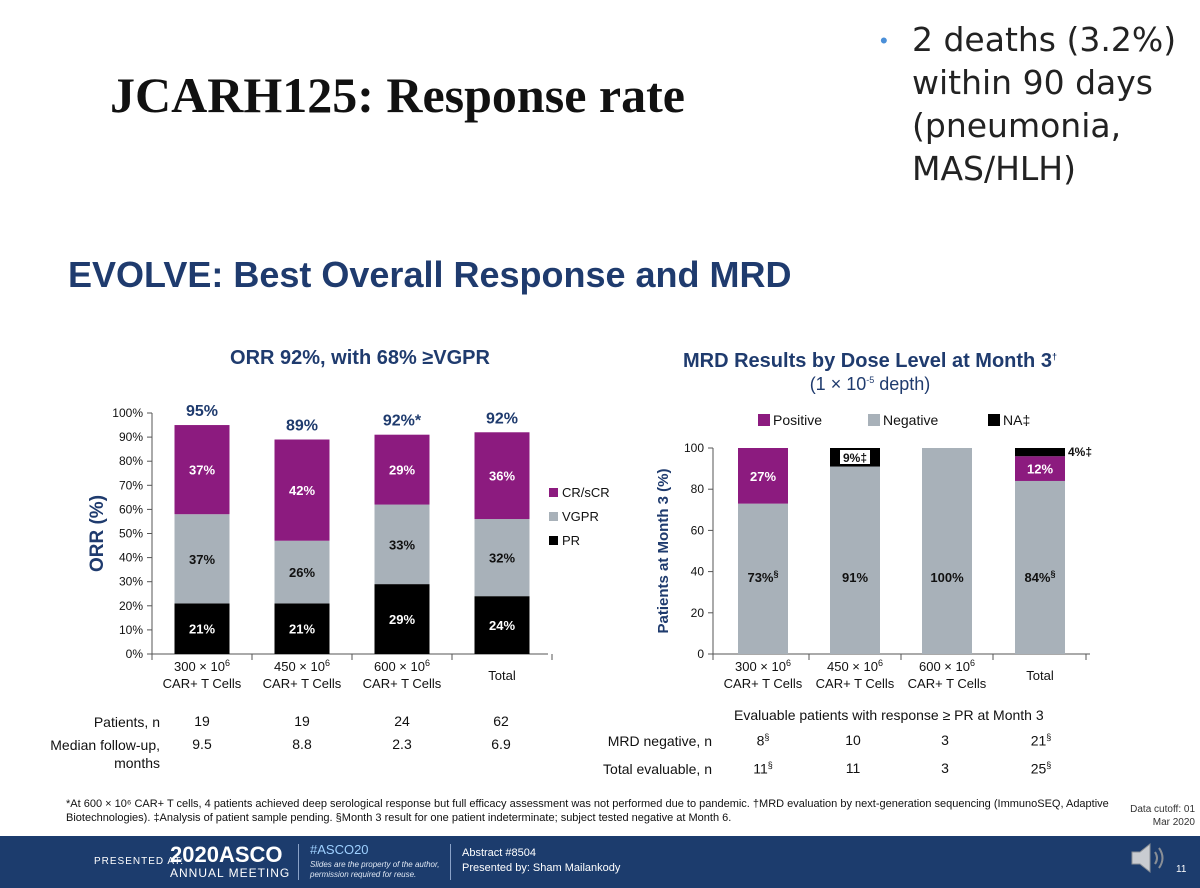 This screenshot has width=1200, height=888. Describe the element at coordinates (763, 476) in the screenshot. I see `data-label: 27%` at that location.